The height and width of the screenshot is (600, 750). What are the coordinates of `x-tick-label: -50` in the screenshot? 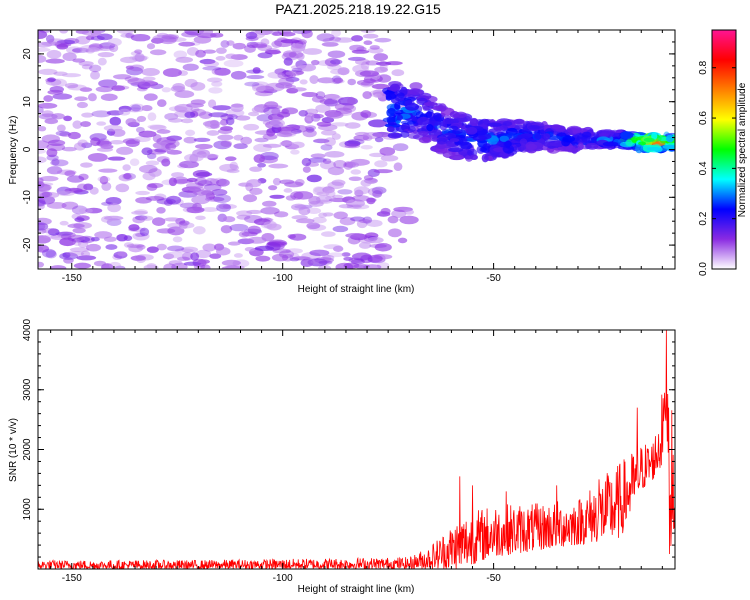 It's located at (493, 578).